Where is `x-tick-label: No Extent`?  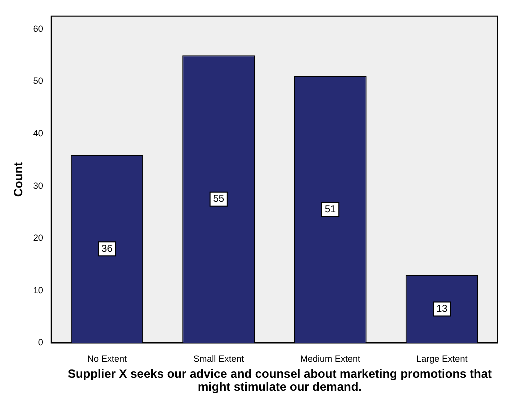
x-tick-label: No Extent is located at coordinates (107, 359).